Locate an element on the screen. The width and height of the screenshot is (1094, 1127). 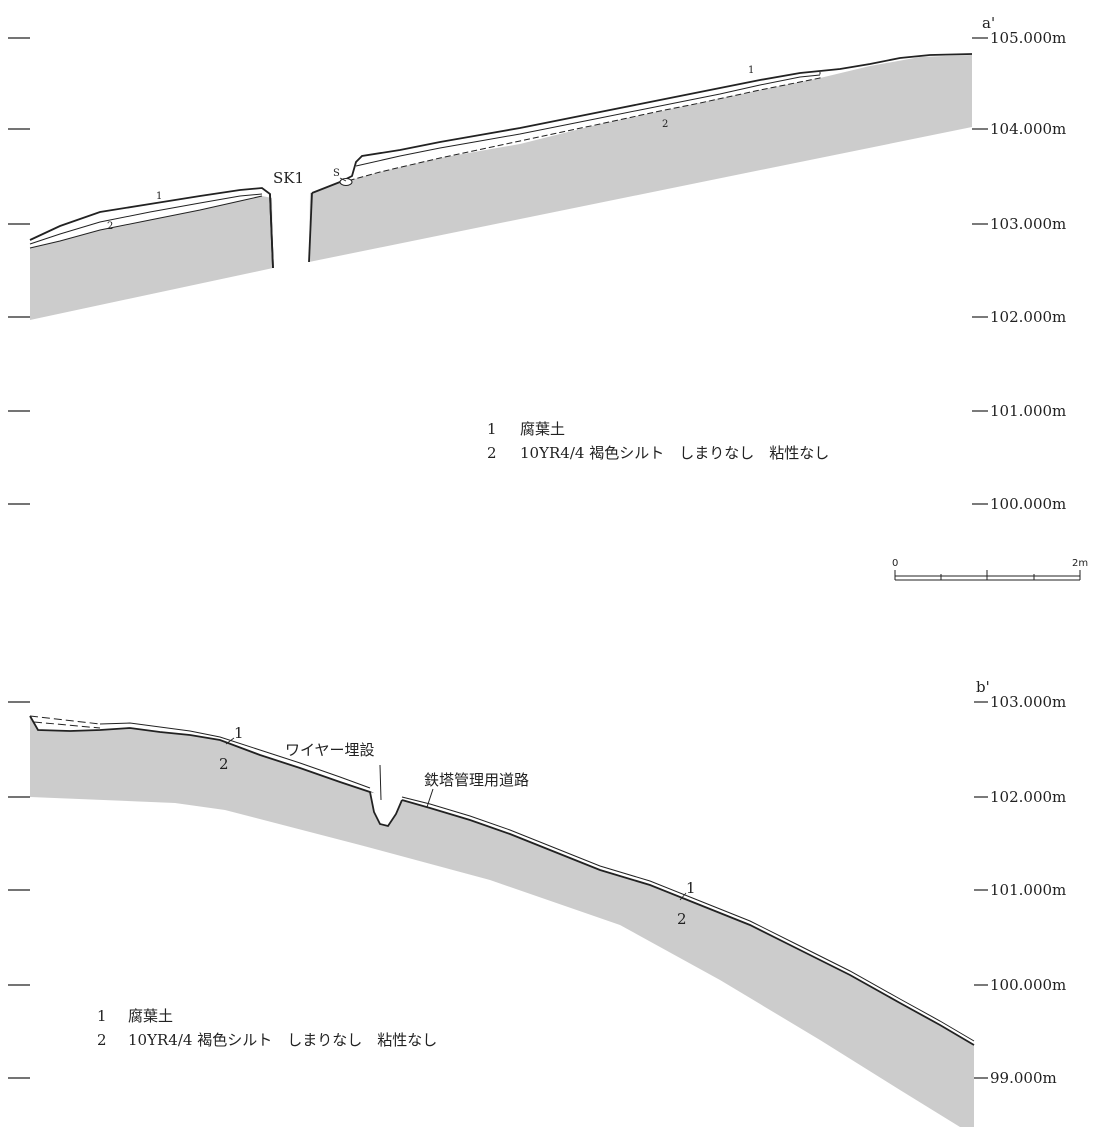
stone-marker is located at coordinates (346, 182).